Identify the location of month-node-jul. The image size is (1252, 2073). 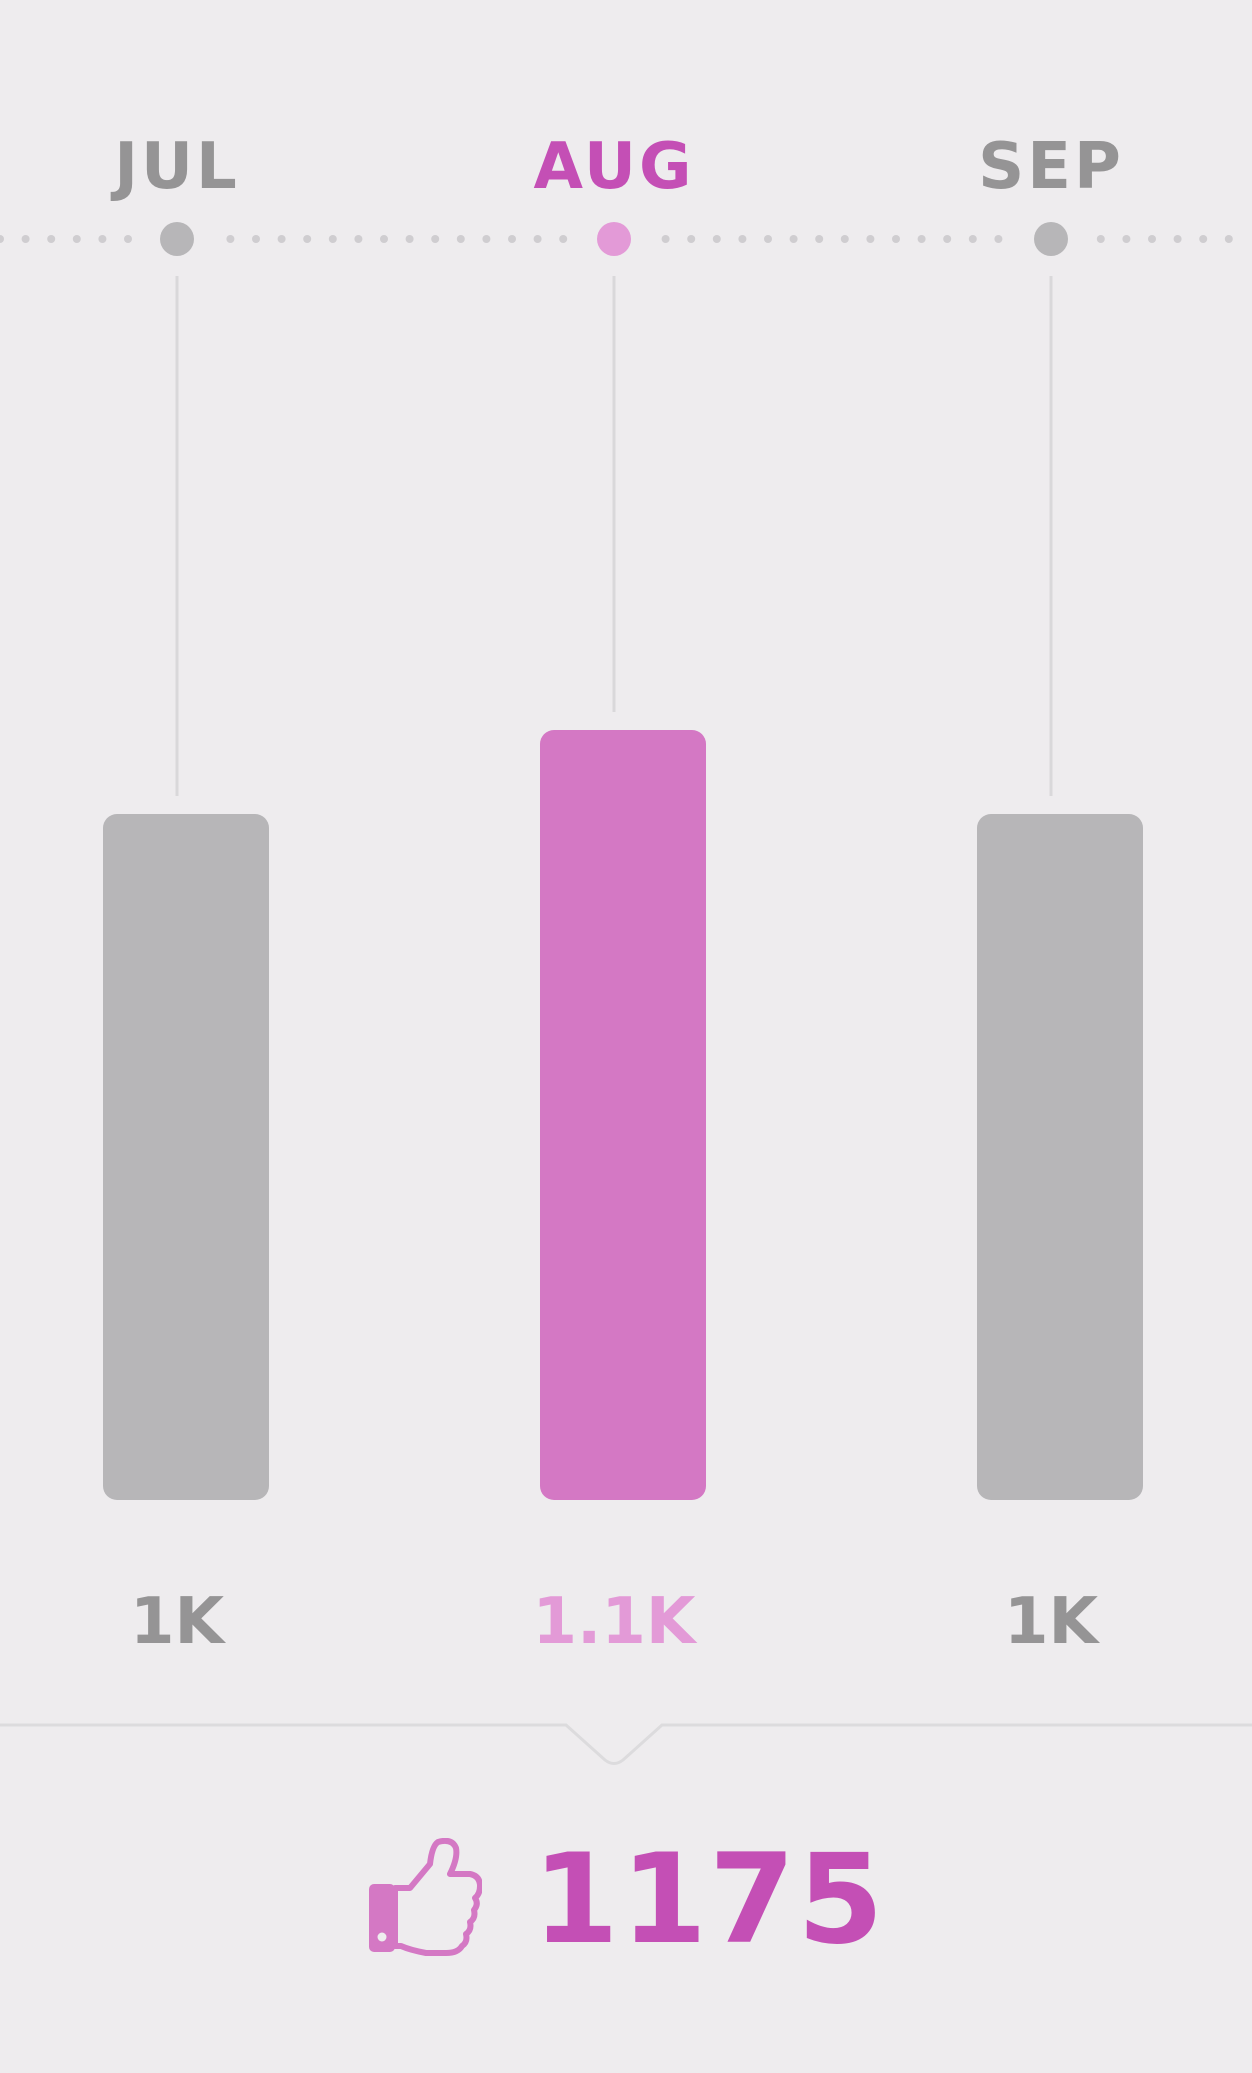
(177, 239).